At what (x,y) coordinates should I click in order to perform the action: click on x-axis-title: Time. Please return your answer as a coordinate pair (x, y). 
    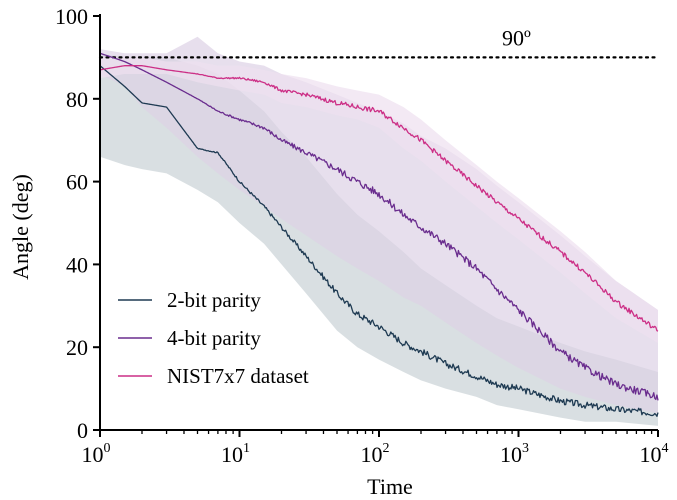
    Looking at the image, I should click on (390, 486).